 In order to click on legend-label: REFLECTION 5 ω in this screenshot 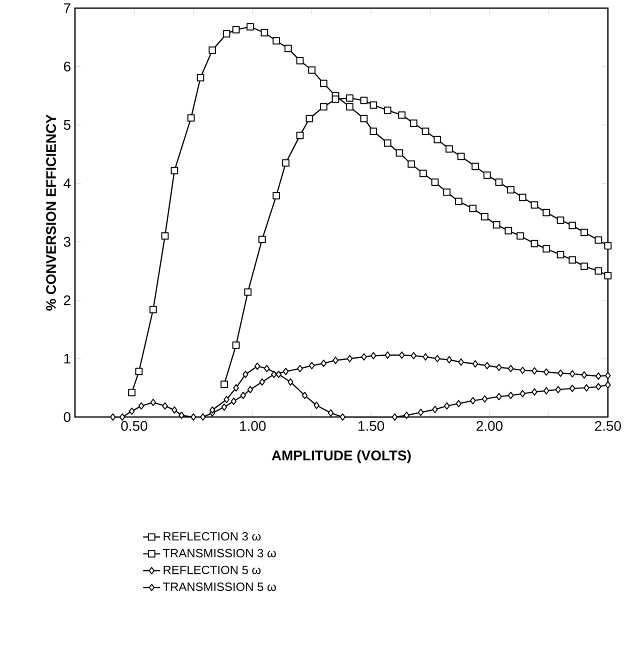, I will do `click(212, 570)`.